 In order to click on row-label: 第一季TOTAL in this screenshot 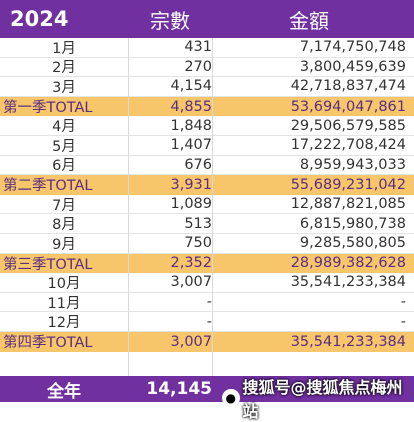, I will do `click(48, 108)`.